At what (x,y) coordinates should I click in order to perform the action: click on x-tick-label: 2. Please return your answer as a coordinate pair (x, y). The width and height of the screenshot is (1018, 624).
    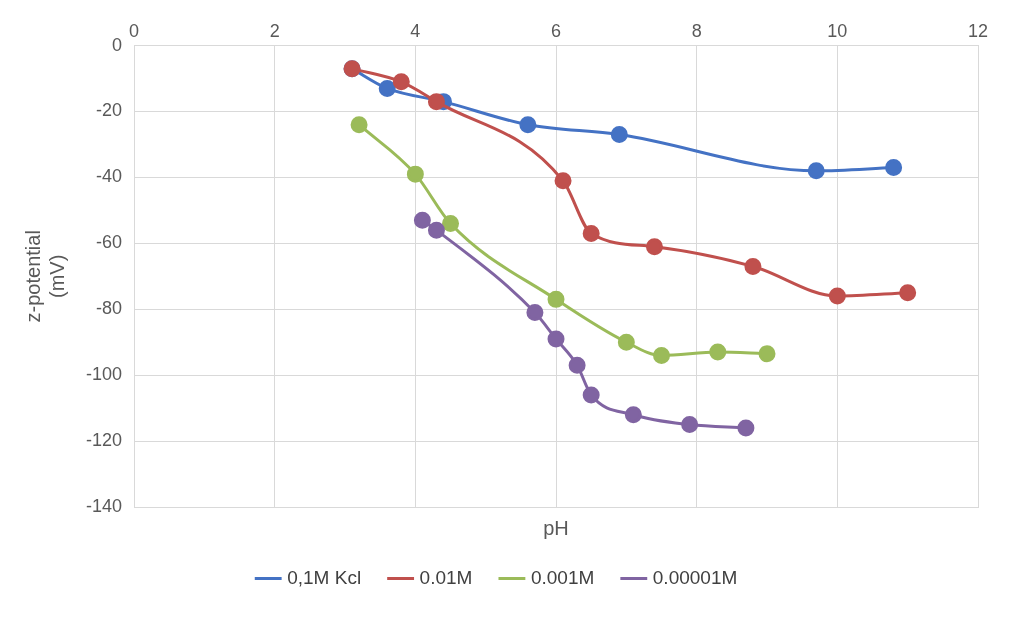
    Looking at the image, I should click on (274, 30).